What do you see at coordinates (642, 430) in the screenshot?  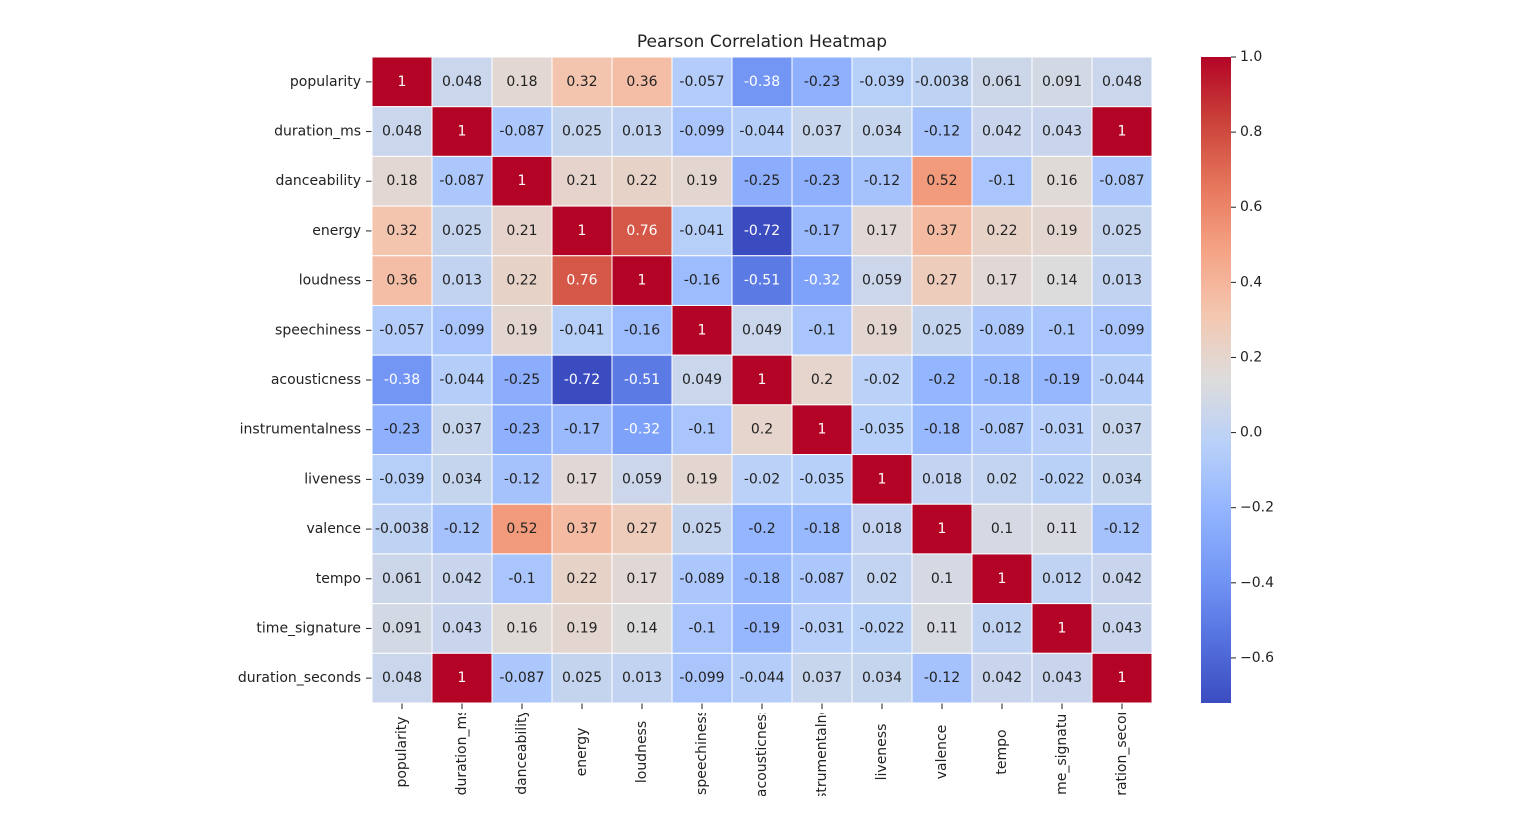 I see `cell-label: -0.32` at bounding box center [642, 430].